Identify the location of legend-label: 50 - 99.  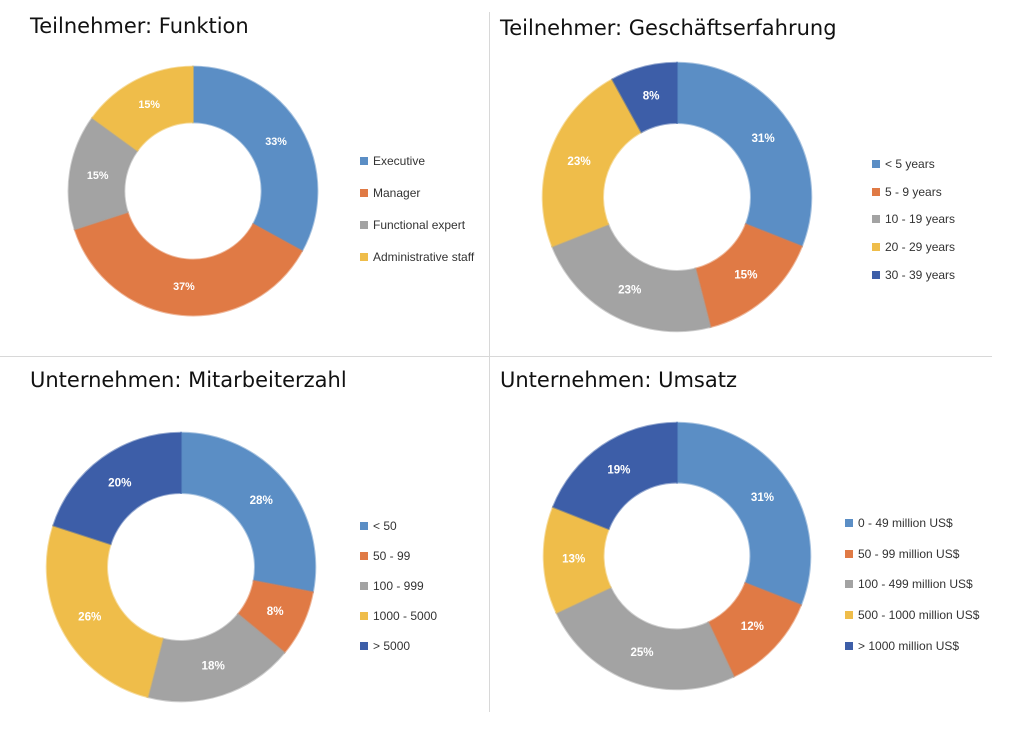
(392, 556).